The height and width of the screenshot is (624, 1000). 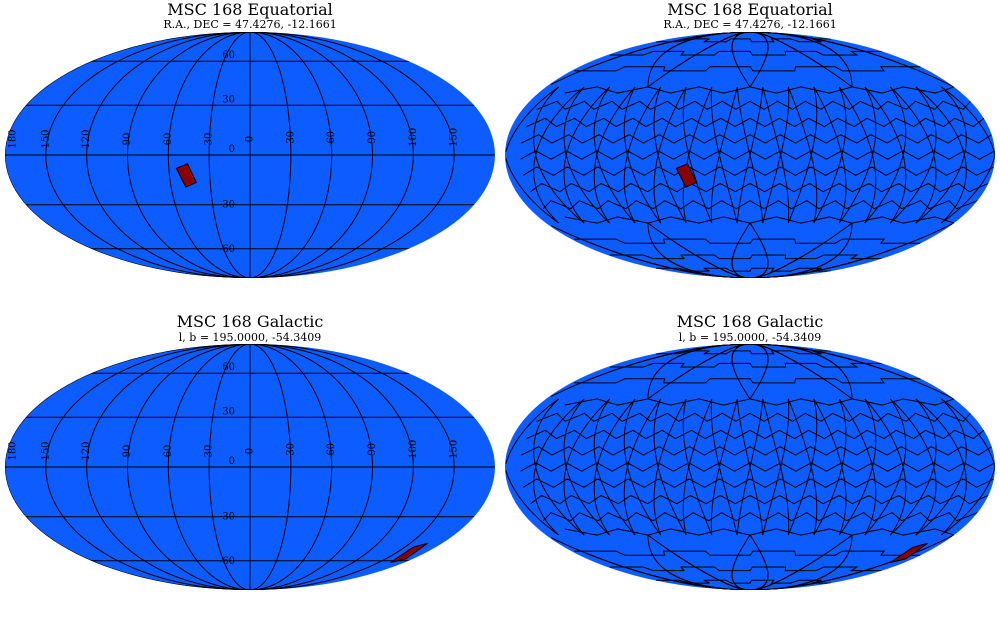 What do you see at coordinates (331, 139) in the screenshot?
I see `lon-tick-label: -60` at bounding box center [331, 139].